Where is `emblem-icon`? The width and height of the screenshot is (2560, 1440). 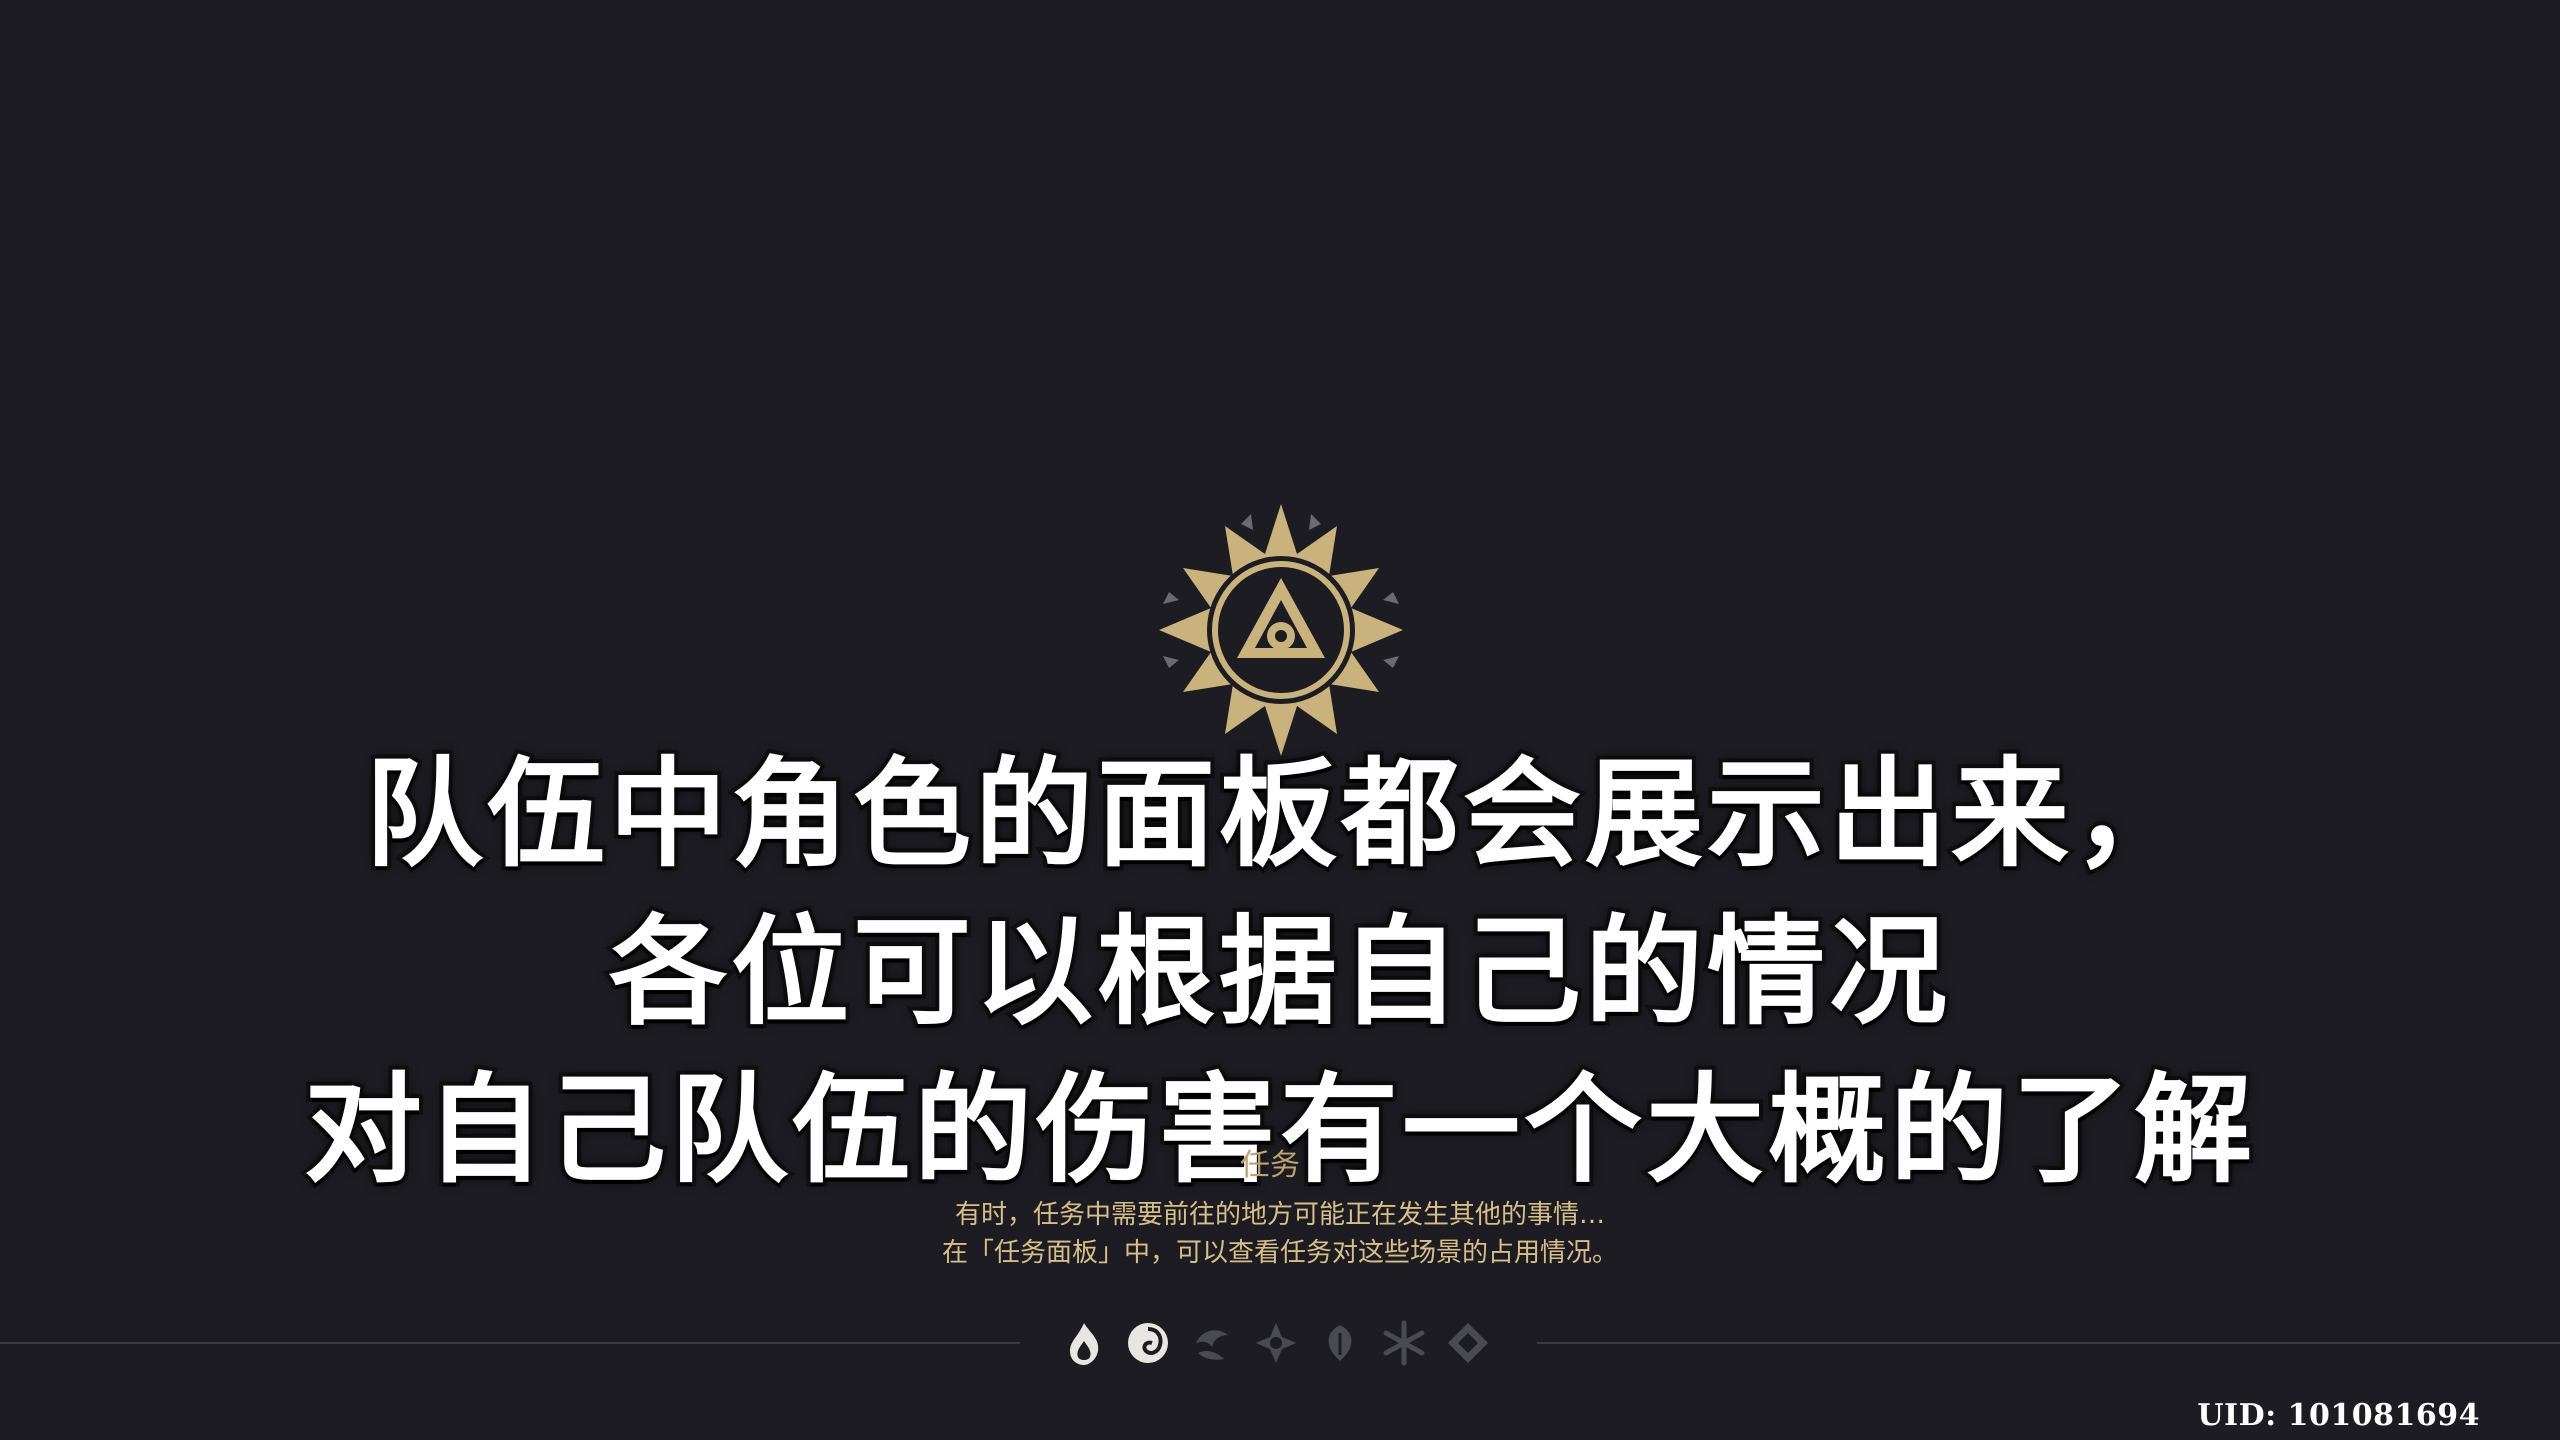 emblem-icon is located at coordinates (1281, 630).